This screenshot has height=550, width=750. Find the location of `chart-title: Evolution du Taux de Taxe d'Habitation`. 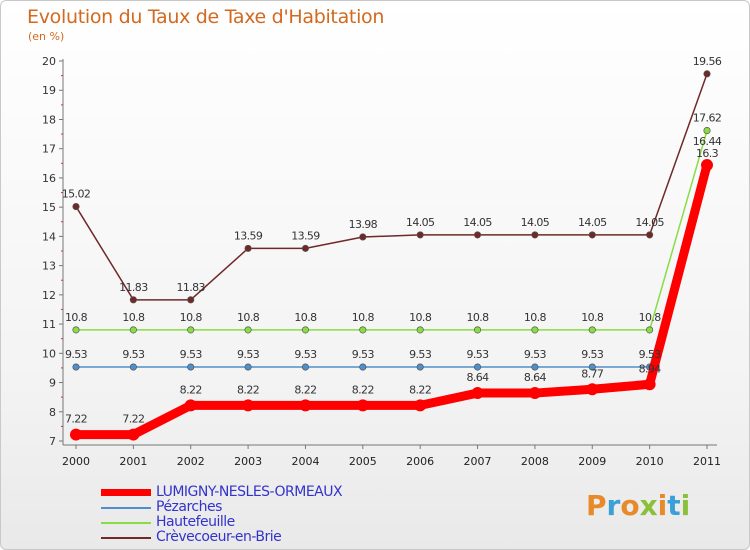

chart-title: Evolution du Taux de Taxe d'Habitation is located at coordinates (206, 17).